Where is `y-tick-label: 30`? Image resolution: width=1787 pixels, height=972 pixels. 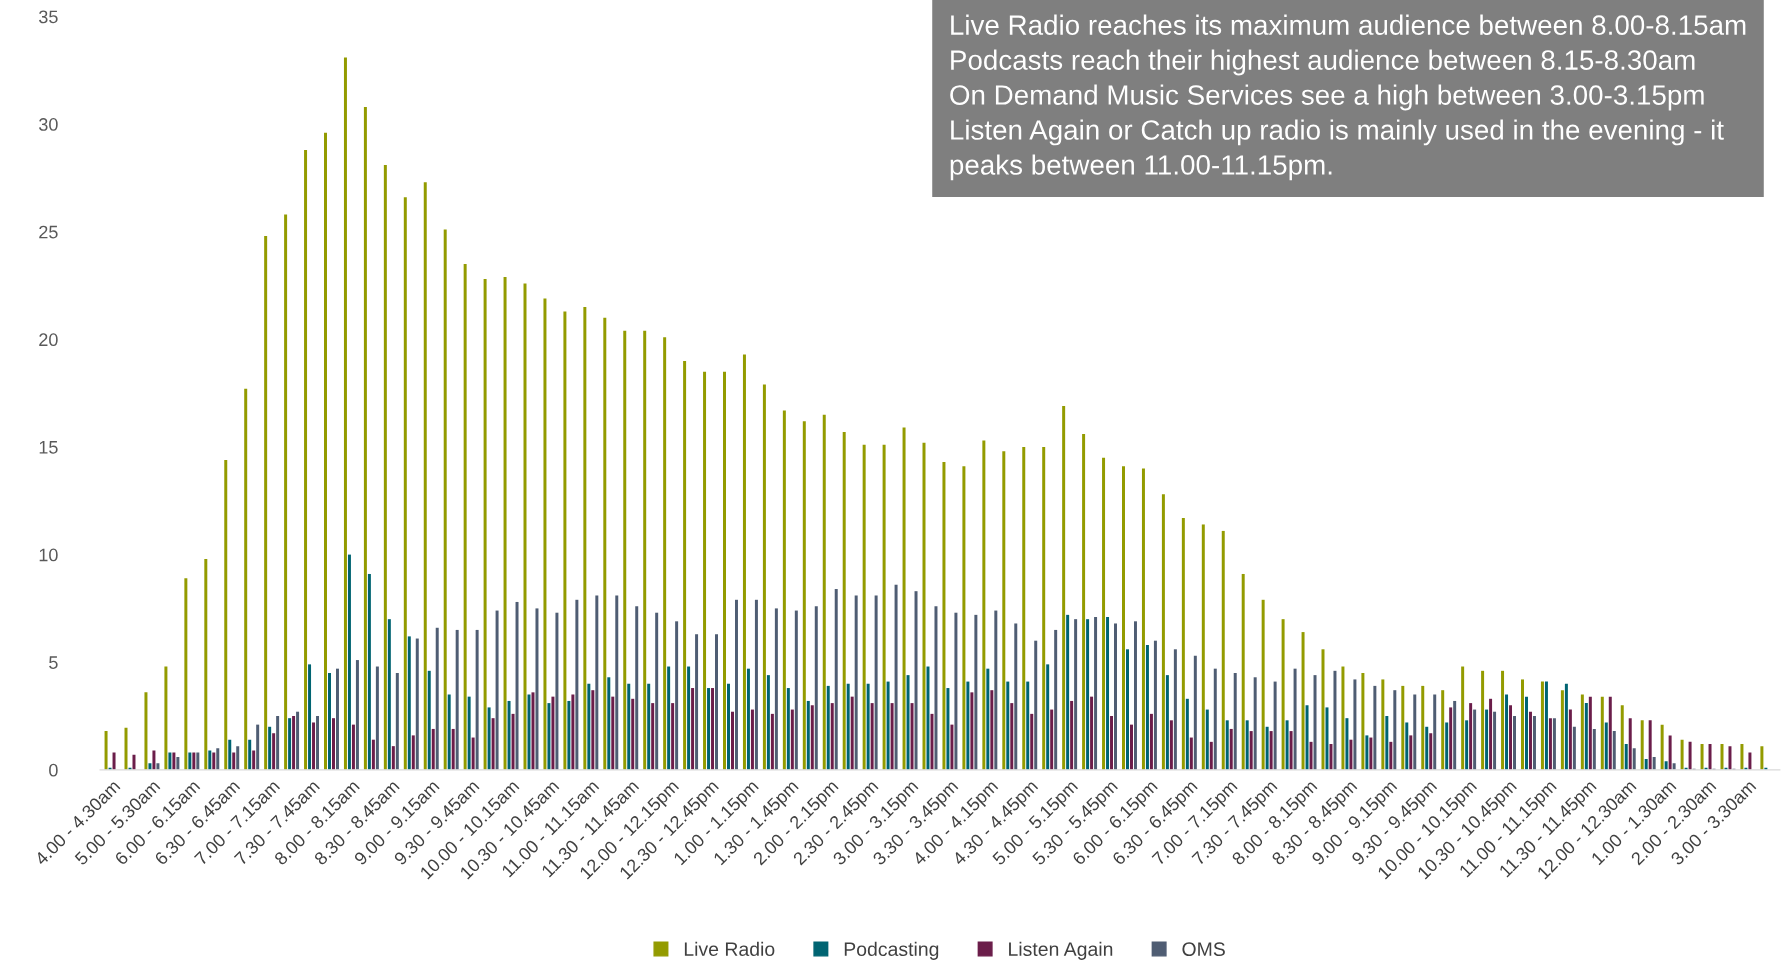
y-tick-label: 30 is located at coordinates (48, 124).